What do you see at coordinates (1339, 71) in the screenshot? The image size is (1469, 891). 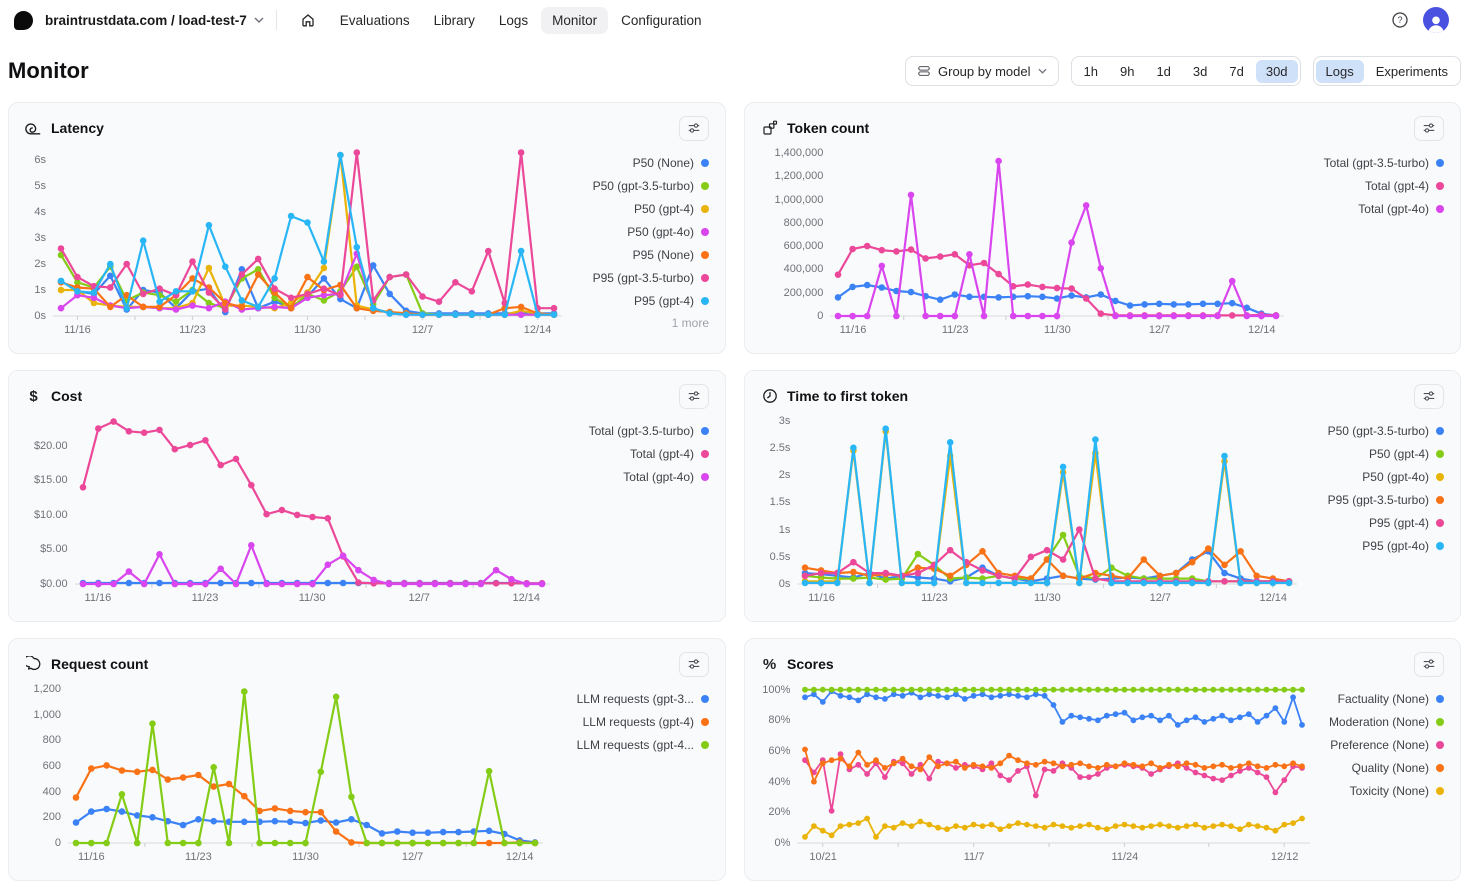 I see `view-logs: Logs` at bounding box center [1339, 71].